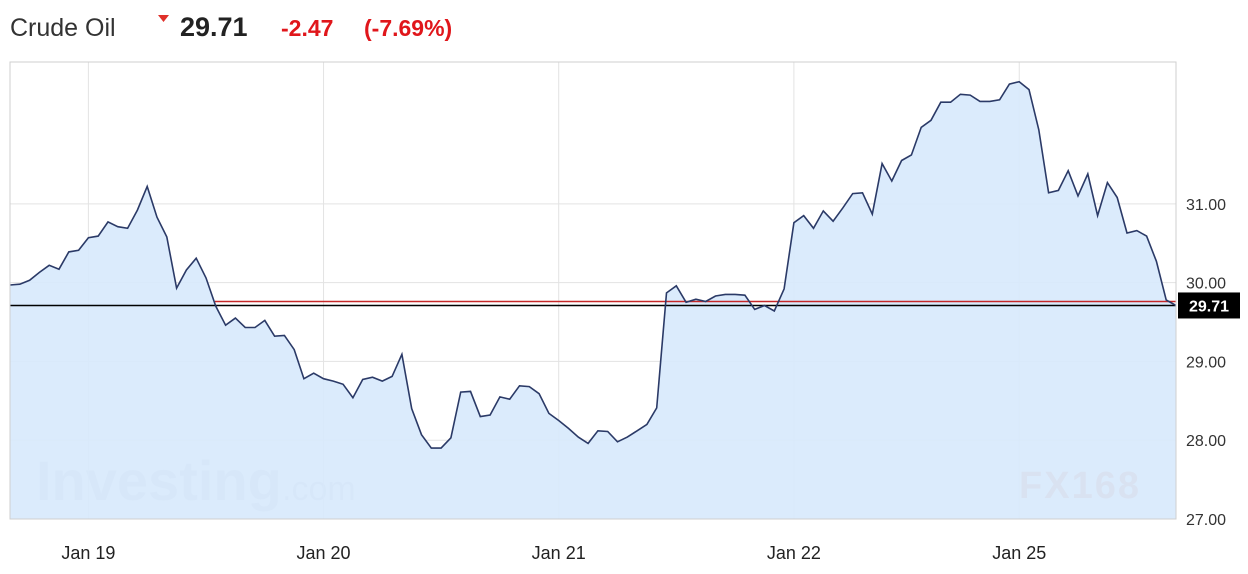  Describe the element at coordinates (163, 18) in the screenshot. I see `down-arrow` at that location.